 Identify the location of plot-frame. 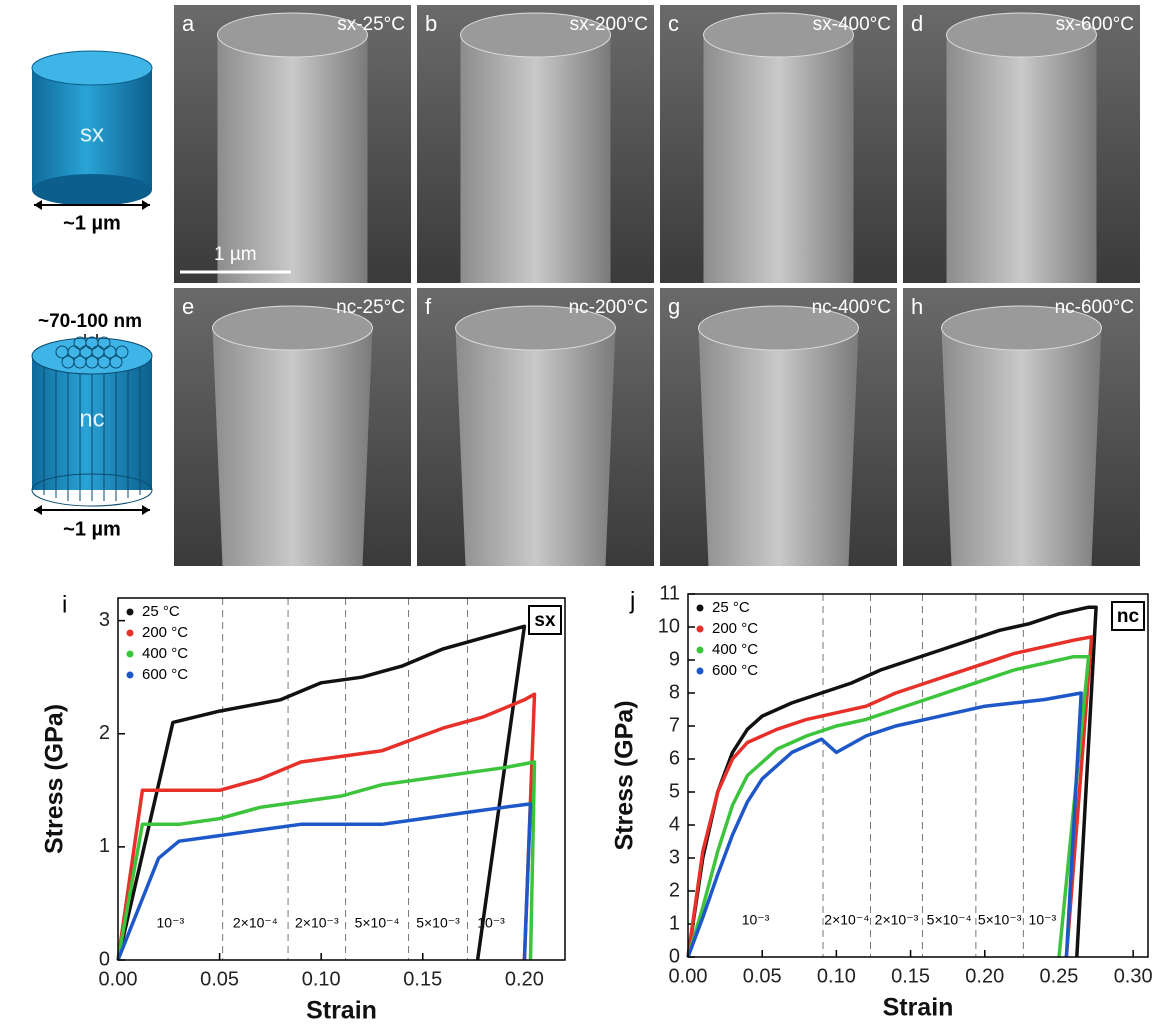
(918, 775).